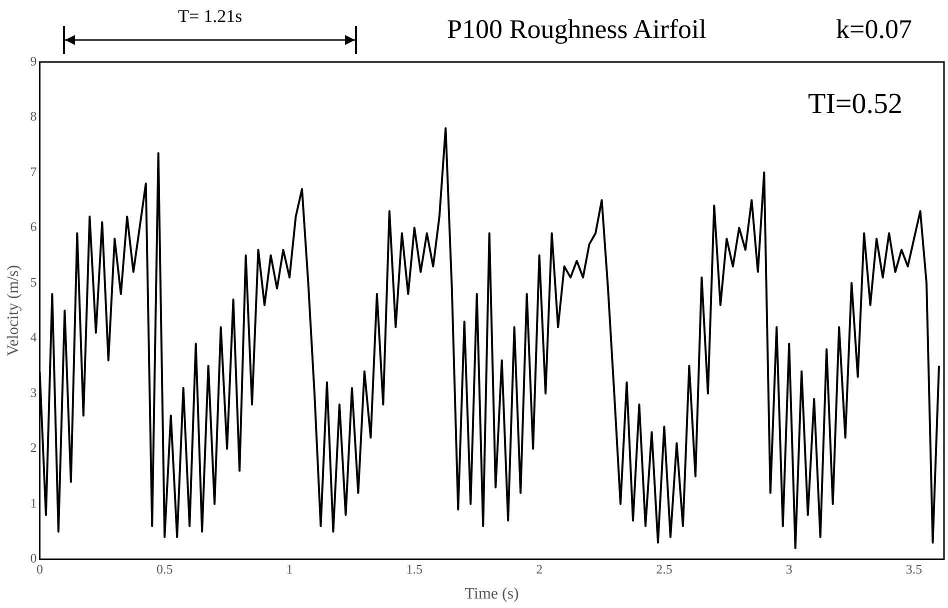 This screenshot has height=608, width=948. What do you see at coordinates (33, 282) in the screenshot?
I see `y-tick-label: 5` at bounding box center [33, 282].